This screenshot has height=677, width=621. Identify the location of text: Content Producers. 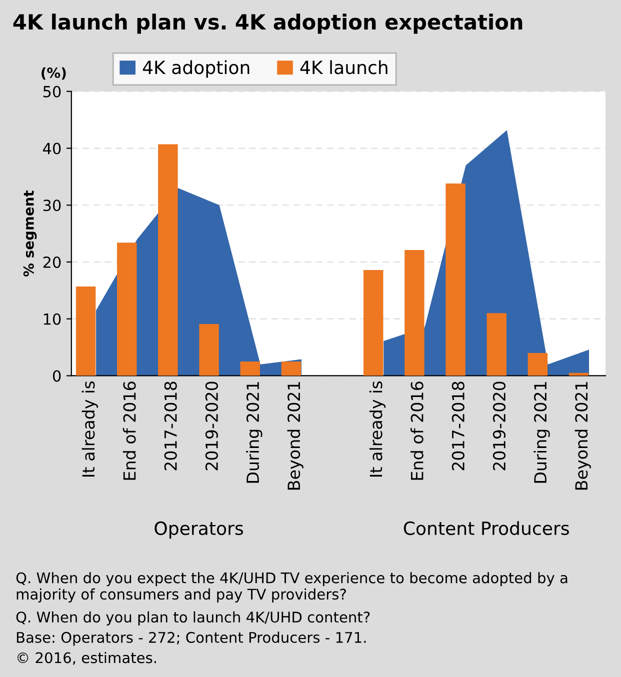
(486, 528).